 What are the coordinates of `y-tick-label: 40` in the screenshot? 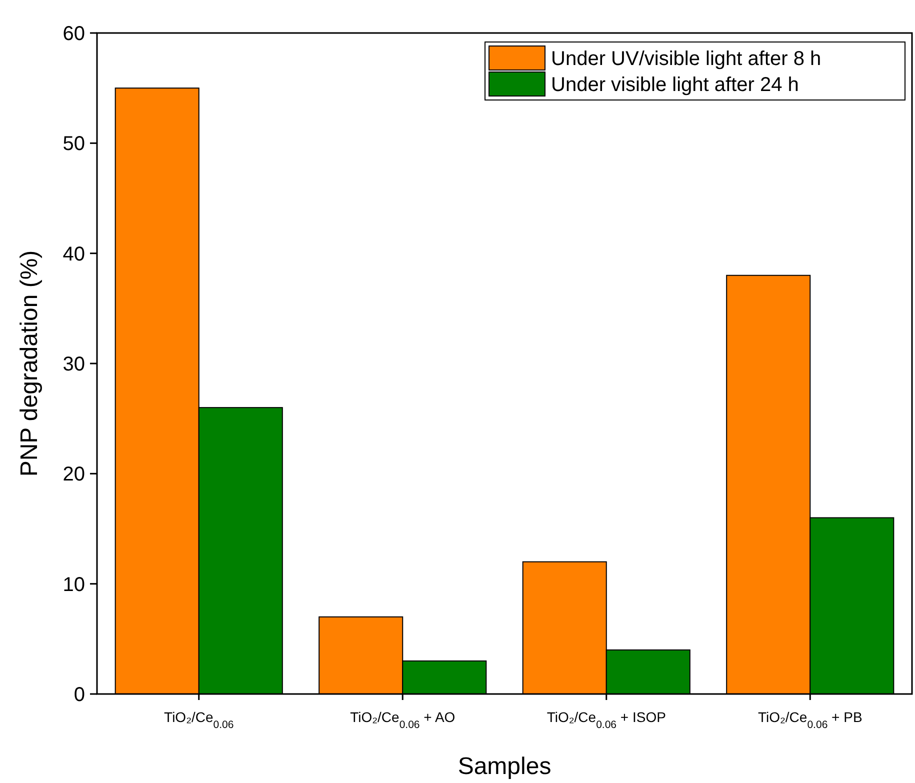 It's located at (73, 254).